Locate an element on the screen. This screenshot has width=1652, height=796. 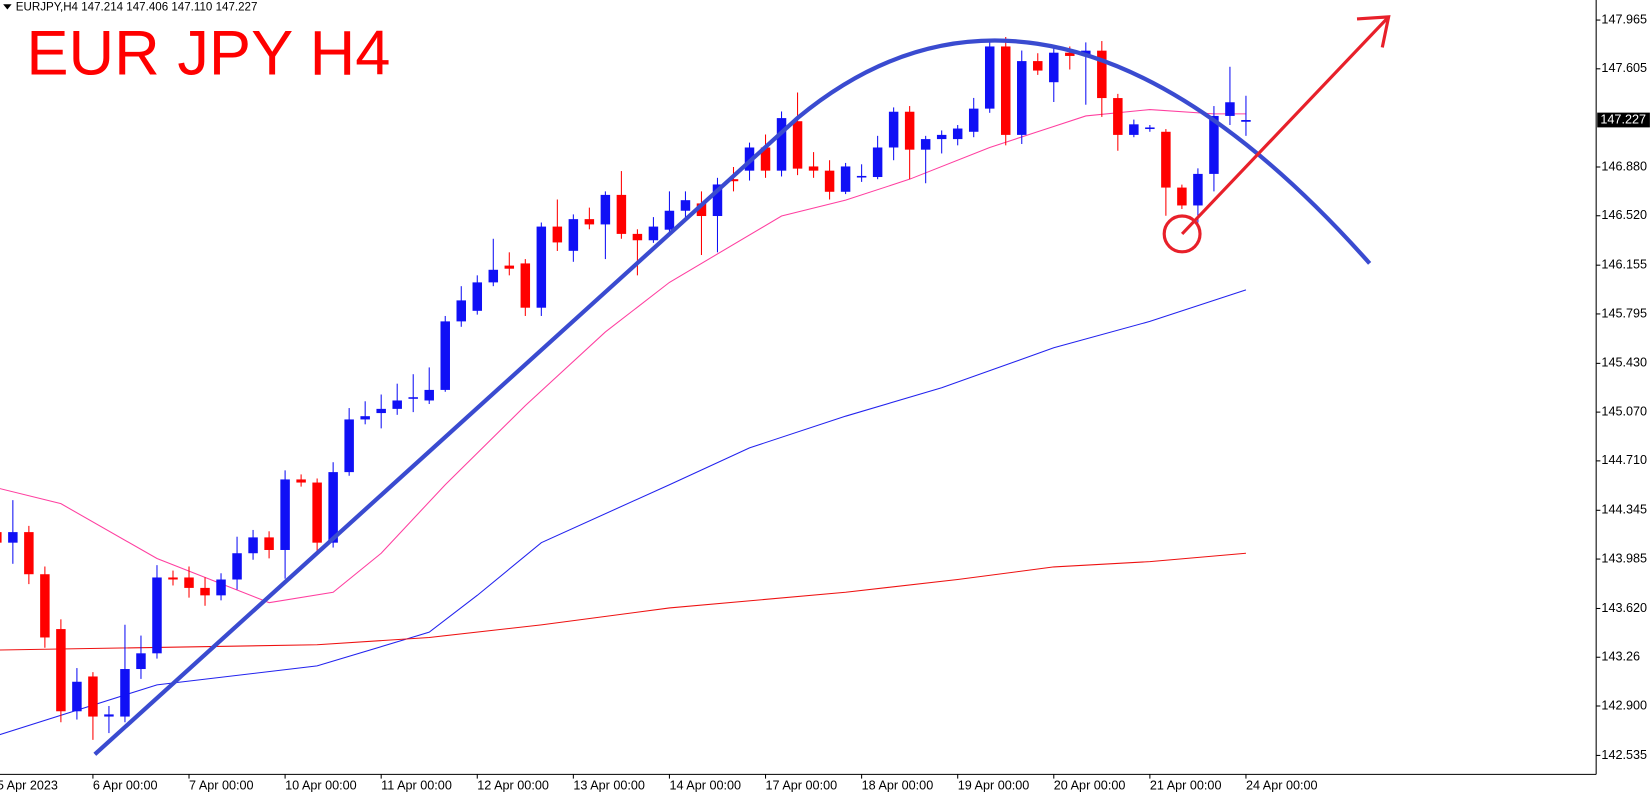
arrow-line is located at coordinates (1285, 125).